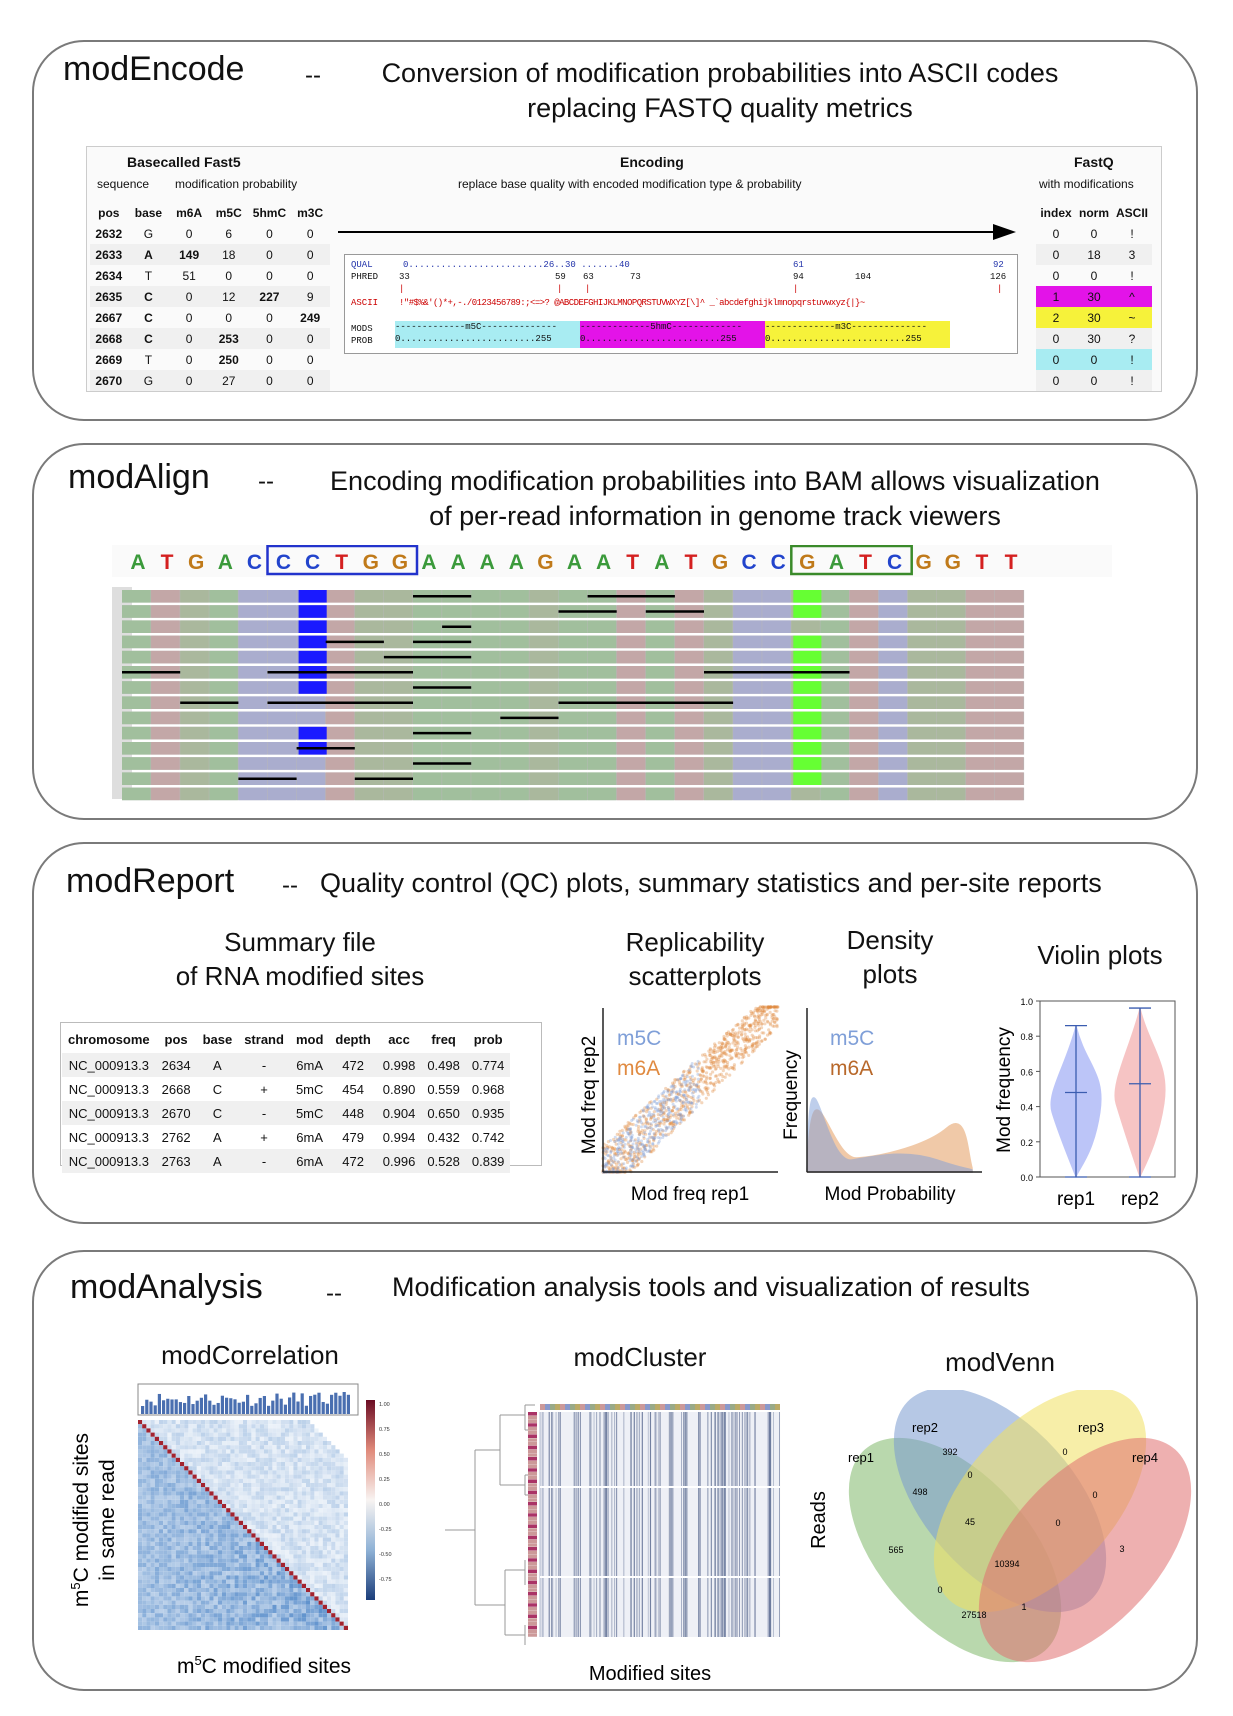 This screenshot has height=1716, width=1233. What do you see at coordinates (720, 562) in the screenshot?
I see `base-letter: G` at bounding box center [720, 562].